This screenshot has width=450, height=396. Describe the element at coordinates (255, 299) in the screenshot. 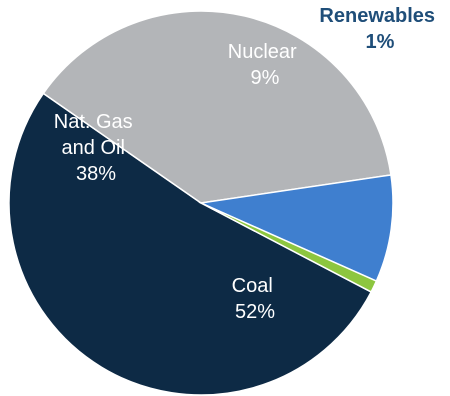

I see `slice-label-coal: Coal 52%` at that location.